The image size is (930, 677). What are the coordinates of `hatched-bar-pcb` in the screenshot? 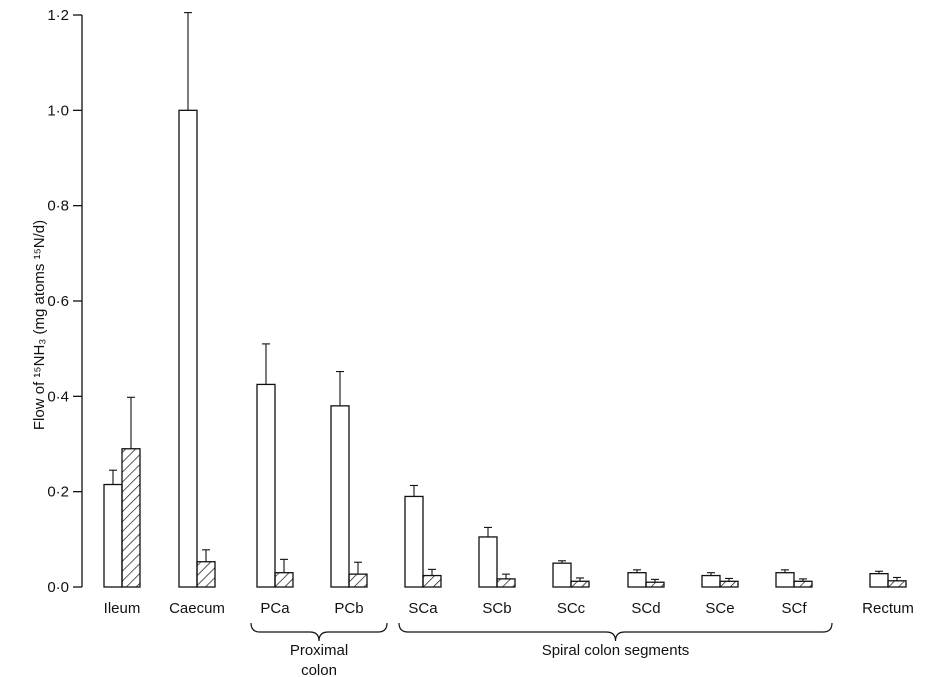 It's located at (358, 580).